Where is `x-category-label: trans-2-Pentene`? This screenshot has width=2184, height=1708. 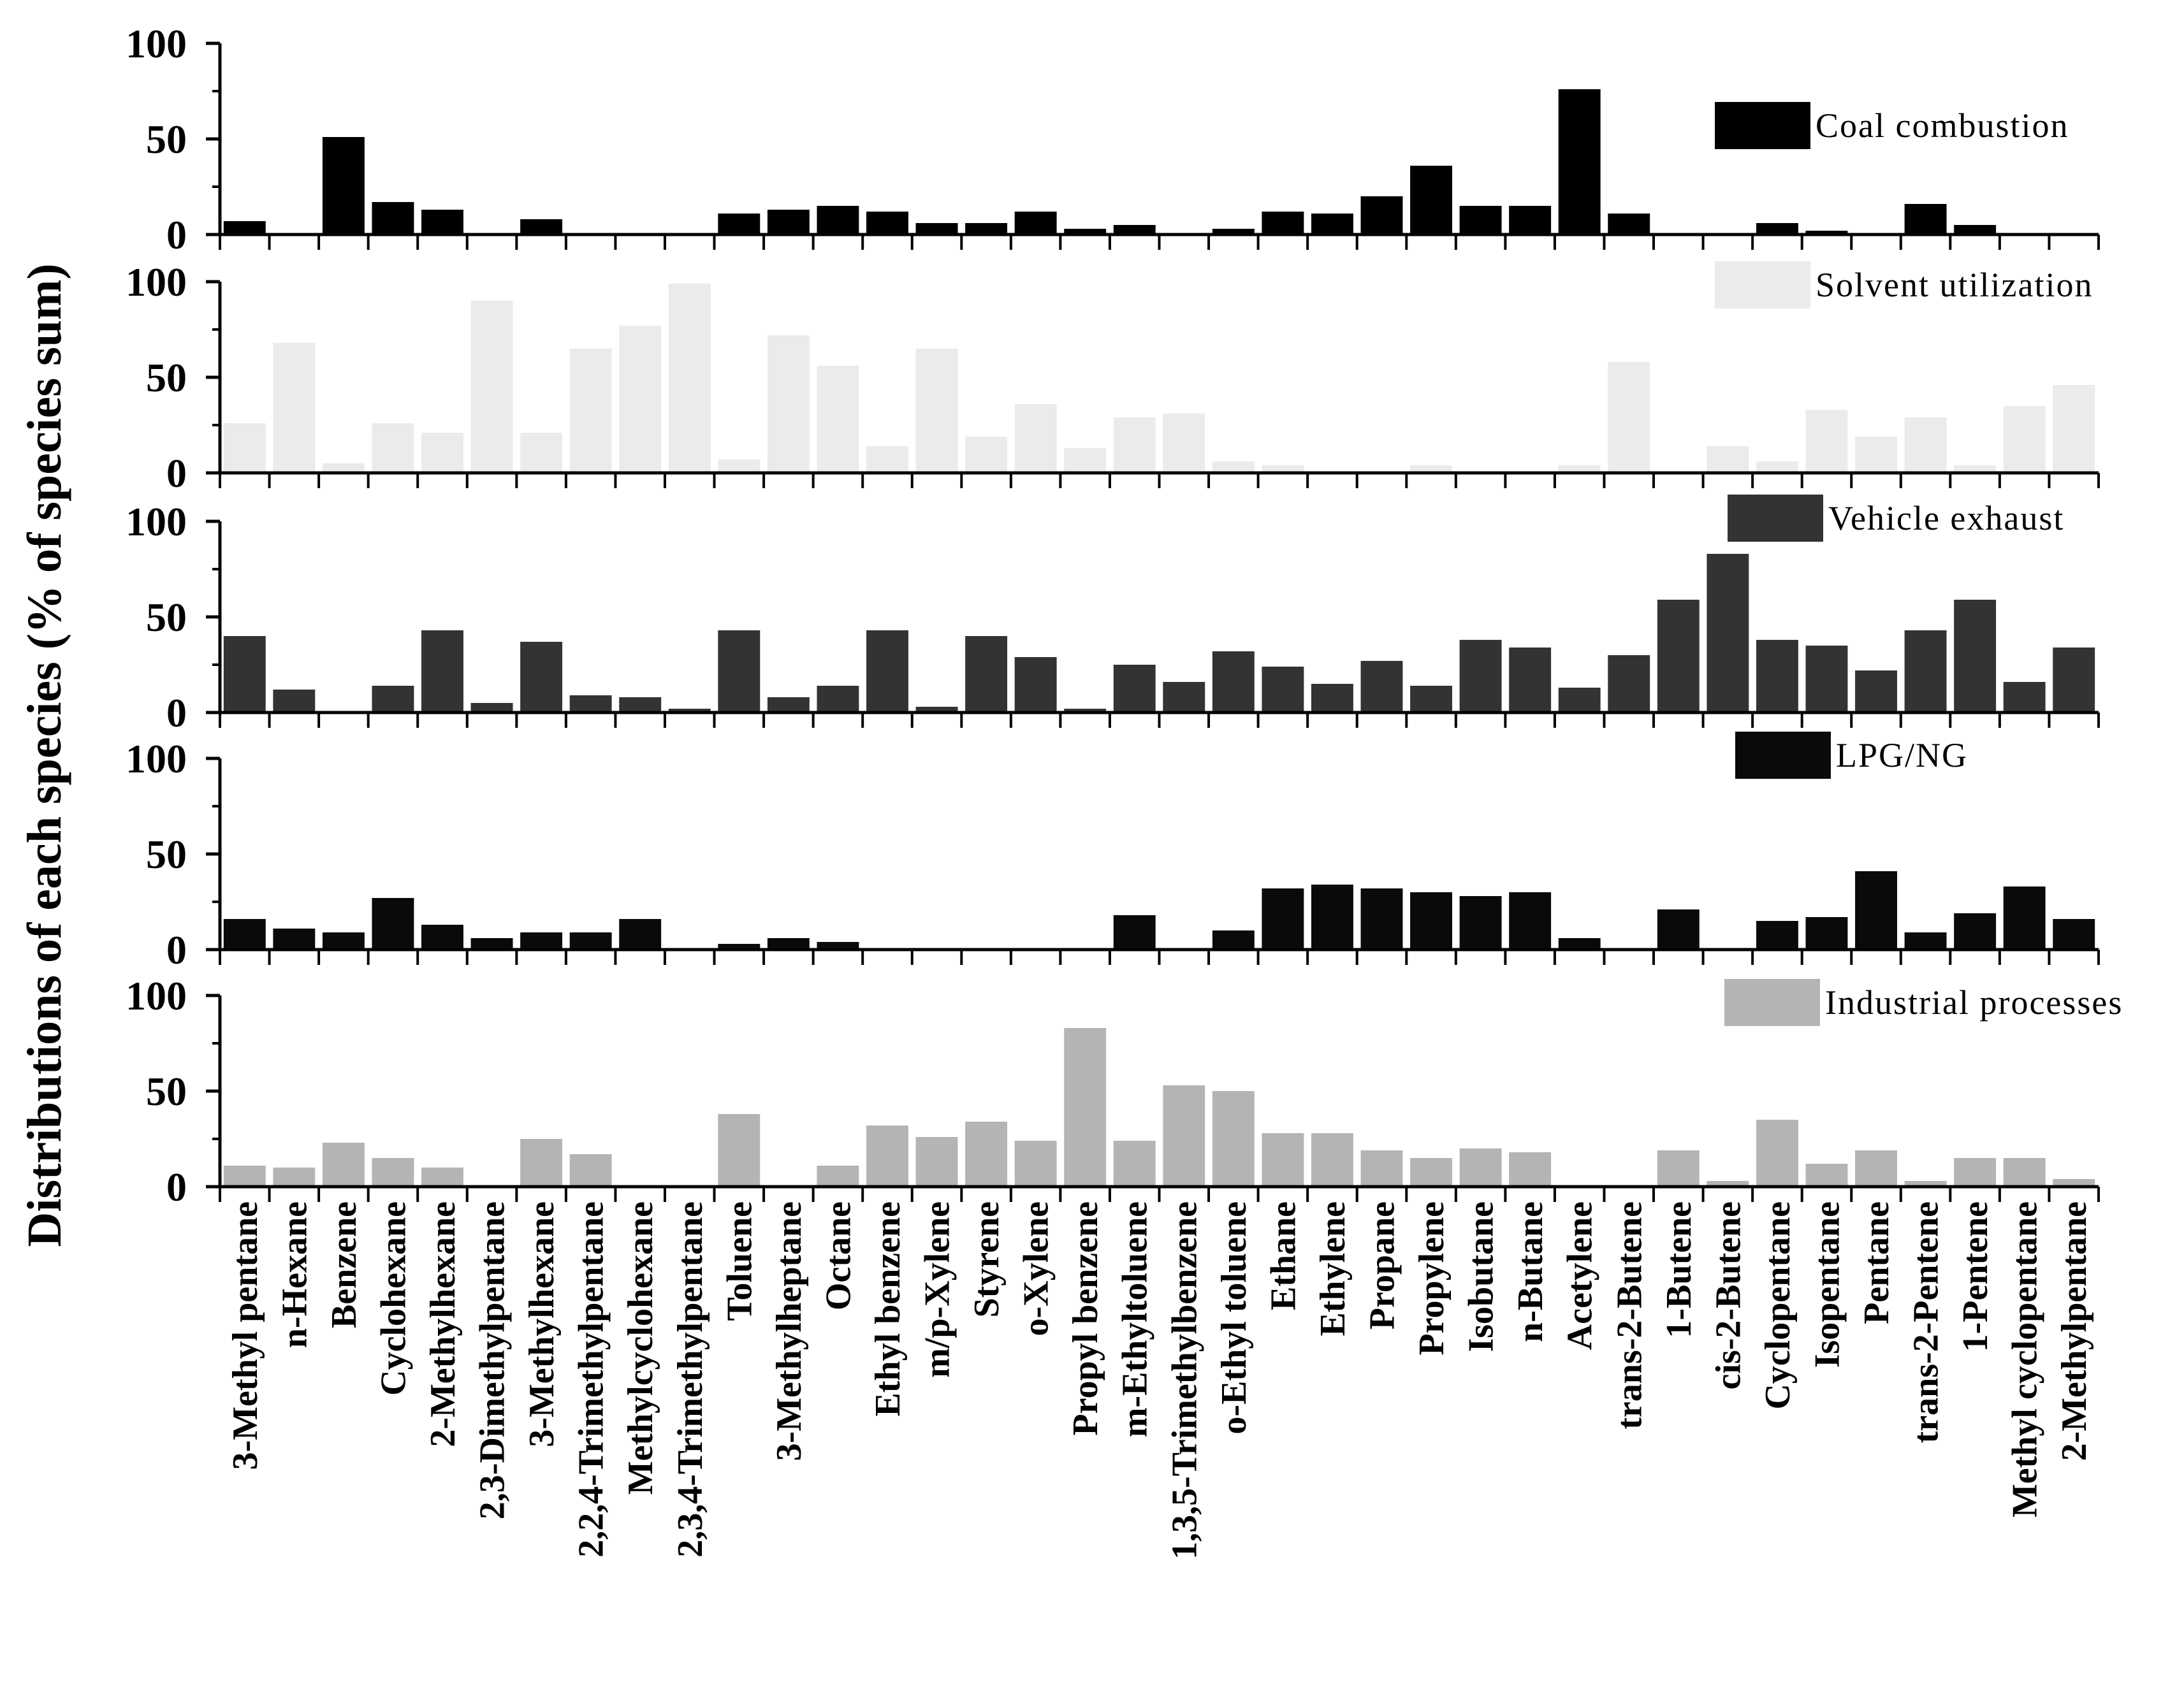 x-category-label: trans-2-Pentene is located at coordinates (1926, 1322).